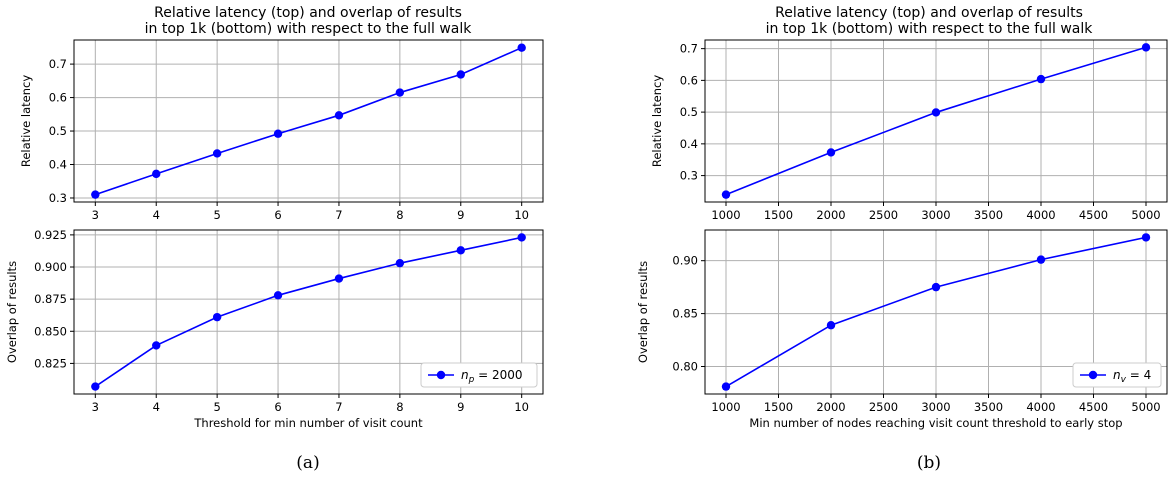 Image resolution: width=1175 pixels, height=480 pixels. I want to click on y-tick-label: 0.85, so click(685, 314).